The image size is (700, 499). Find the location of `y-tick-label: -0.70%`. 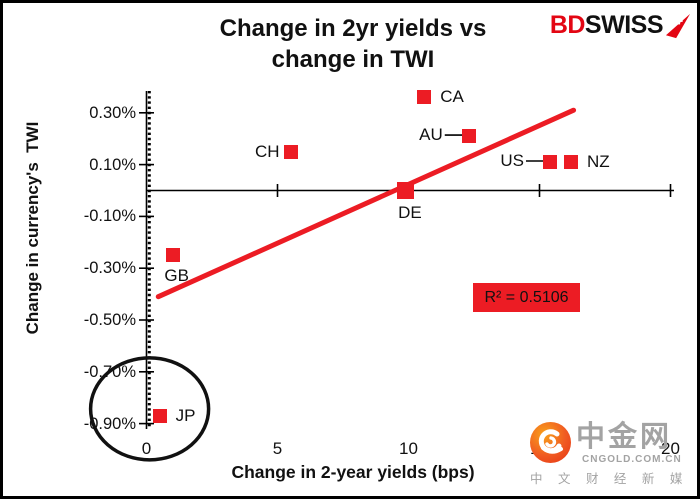

y-tick-label: -0.70% is located at coordinates (109, 371).